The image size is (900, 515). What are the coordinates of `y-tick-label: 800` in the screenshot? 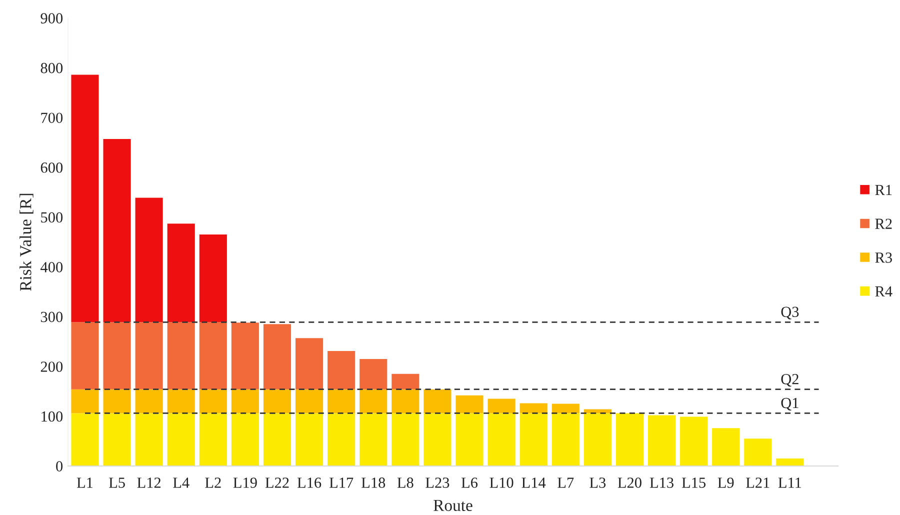 It's located at (51, 68).